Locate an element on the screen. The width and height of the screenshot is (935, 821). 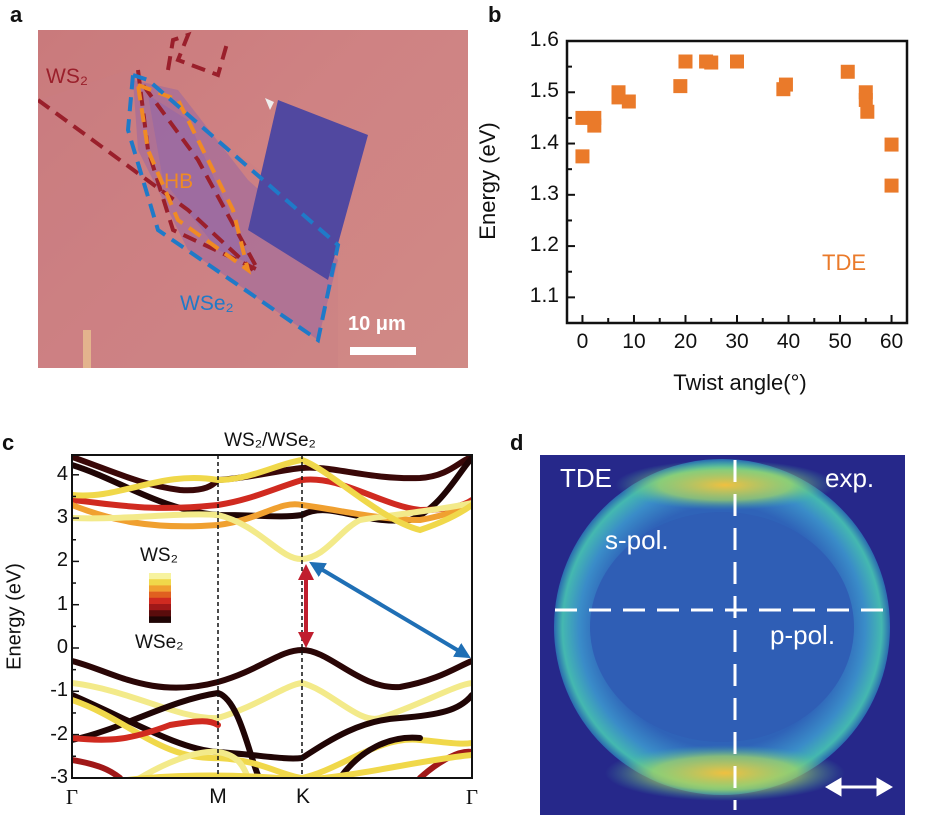
band-y-tick-label: 3 is located at coordinates (62, 517).